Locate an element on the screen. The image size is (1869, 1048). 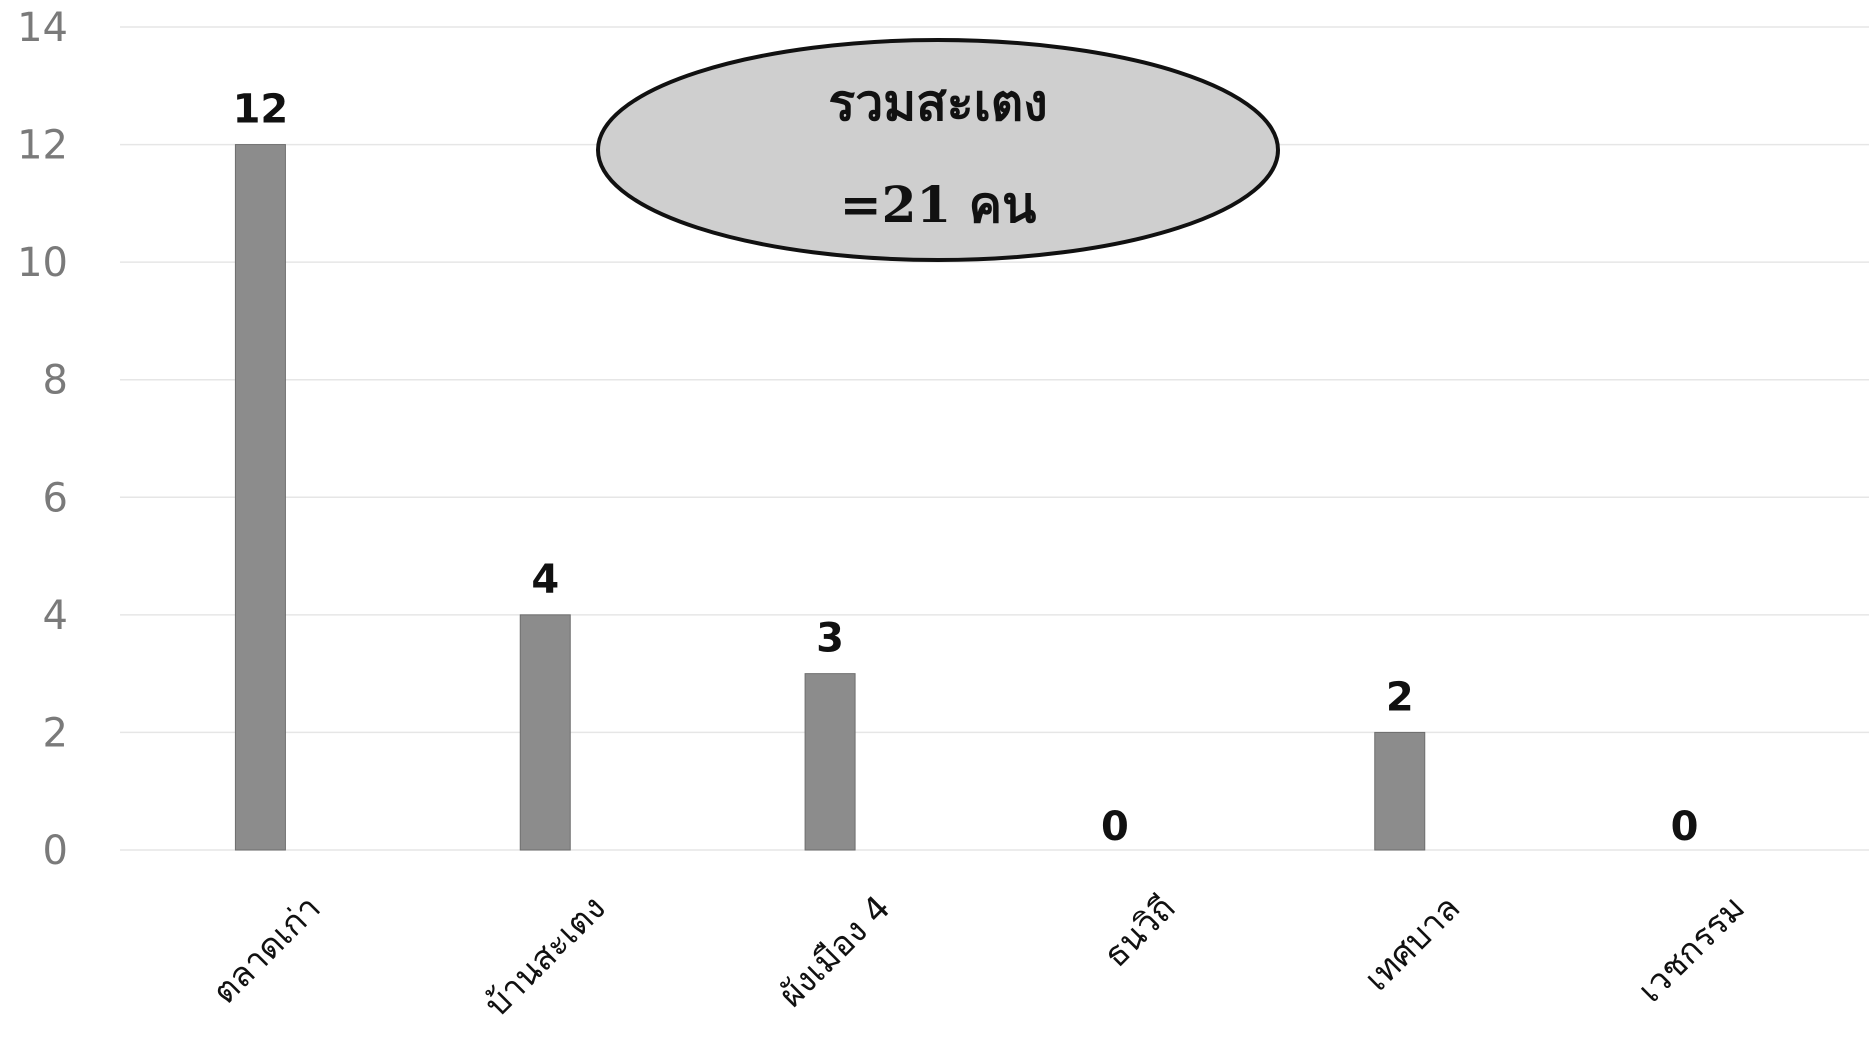
y-tick-label: 0 is located at coordinates (55, 851).